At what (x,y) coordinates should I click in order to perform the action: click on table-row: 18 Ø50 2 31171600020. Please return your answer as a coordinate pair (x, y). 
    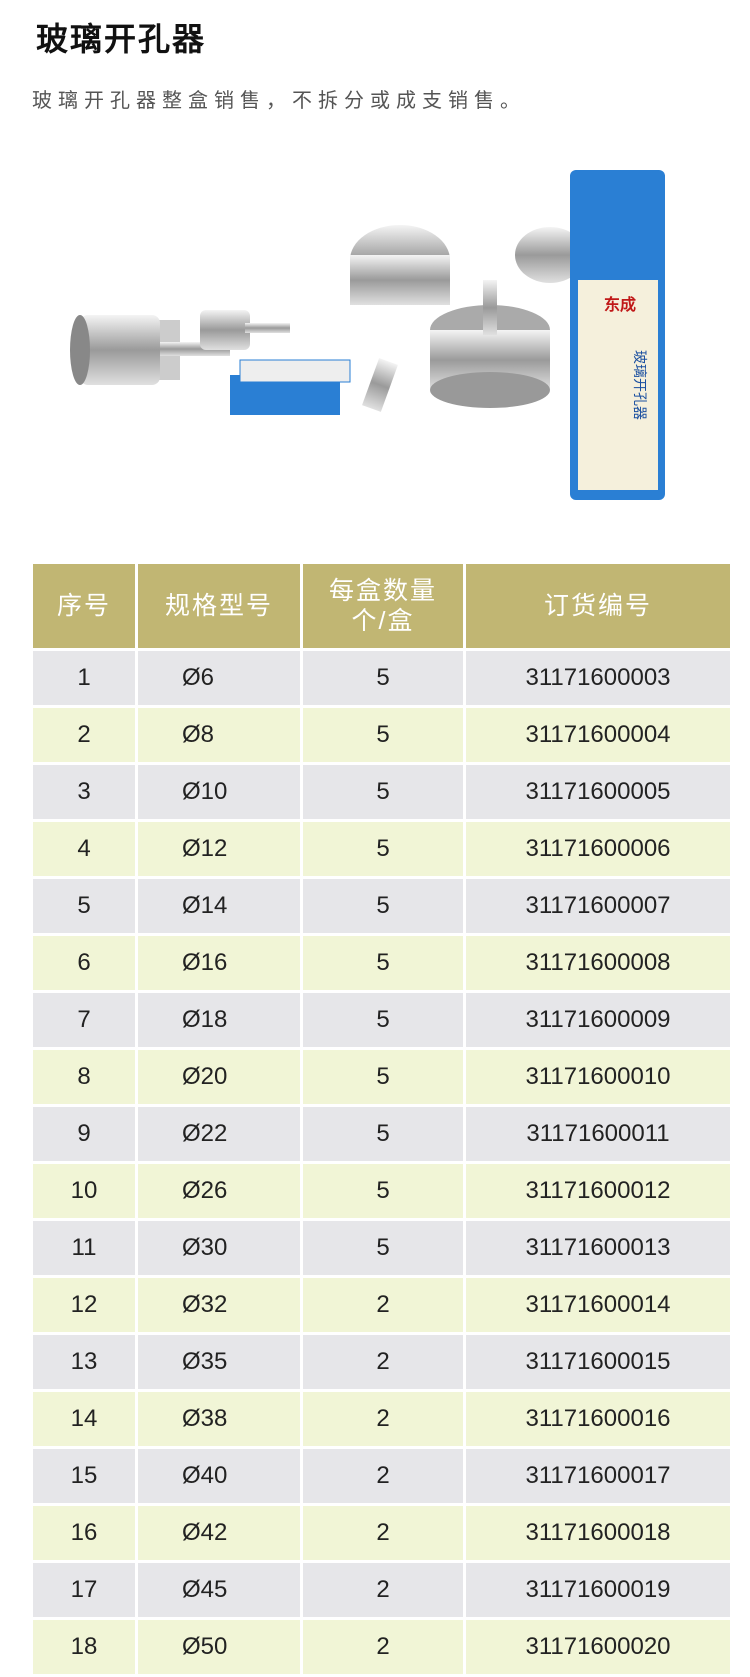
    Looking at the image, I should click on (381, 1647).